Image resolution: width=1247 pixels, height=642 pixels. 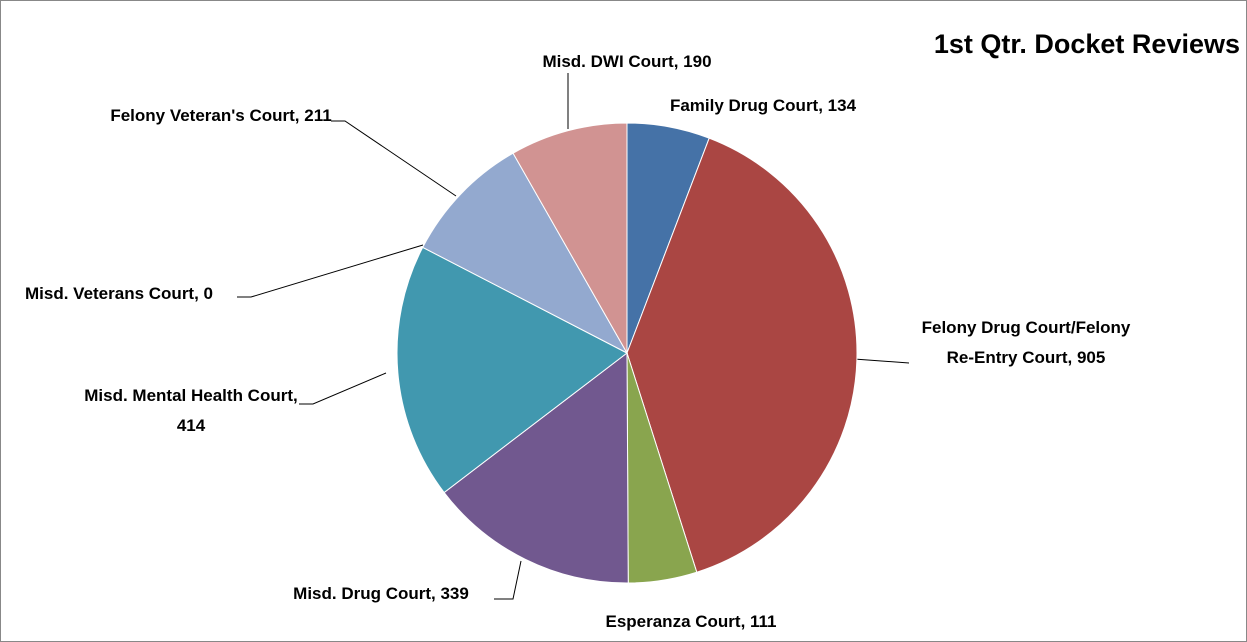 What do you see at coordinates (627, 61) in the screenshot?
I see `data-label: Misd. DWI Court, 190` at bounding box center [627, 61].